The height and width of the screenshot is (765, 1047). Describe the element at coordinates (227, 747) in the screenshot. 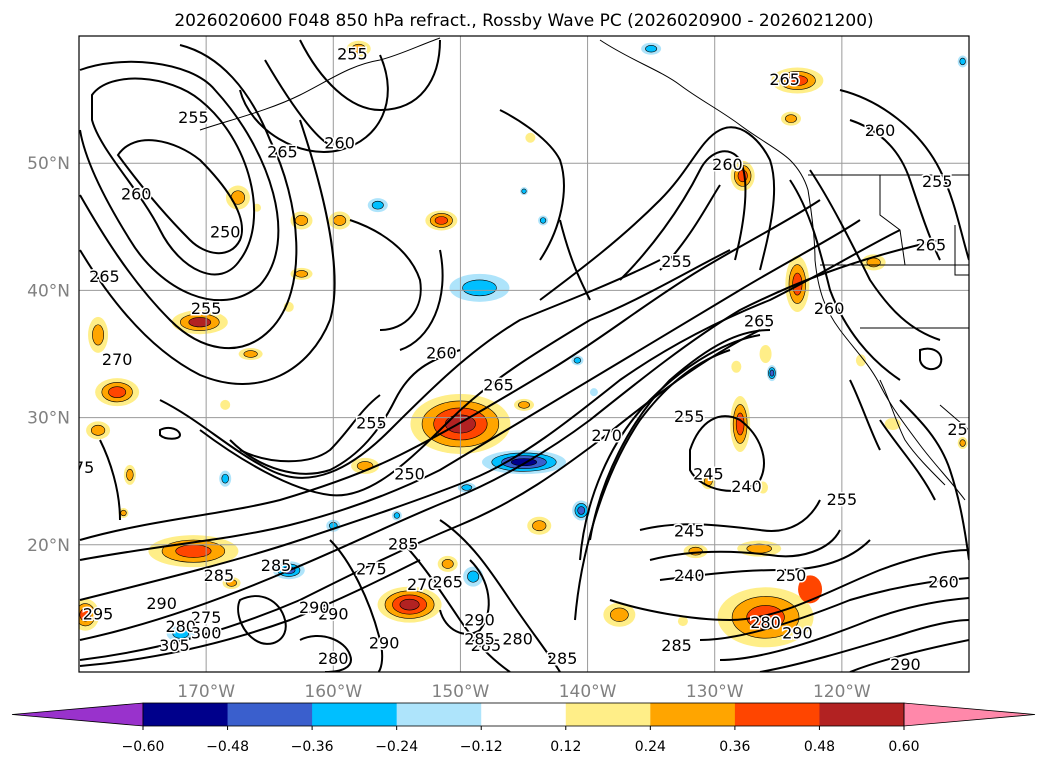

I see `colorbar-tick-label: −0.48` at that location.